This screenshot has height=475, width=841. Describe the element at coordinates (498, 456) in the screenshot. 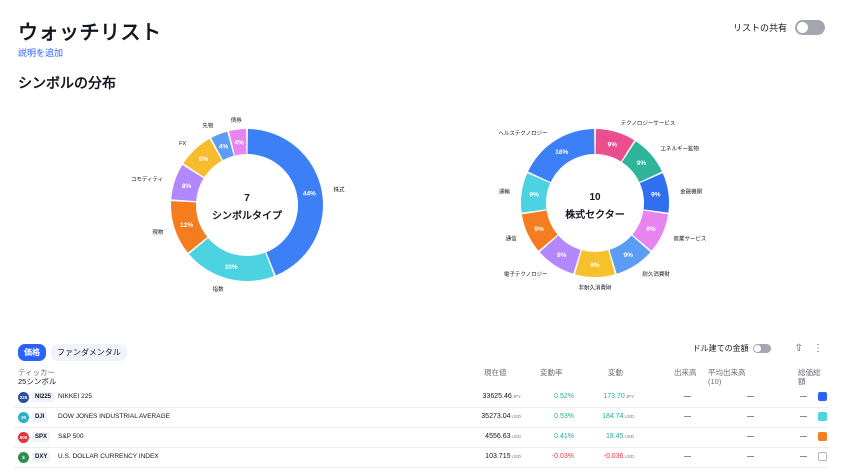

I see `price-value: 103.715` at that location.